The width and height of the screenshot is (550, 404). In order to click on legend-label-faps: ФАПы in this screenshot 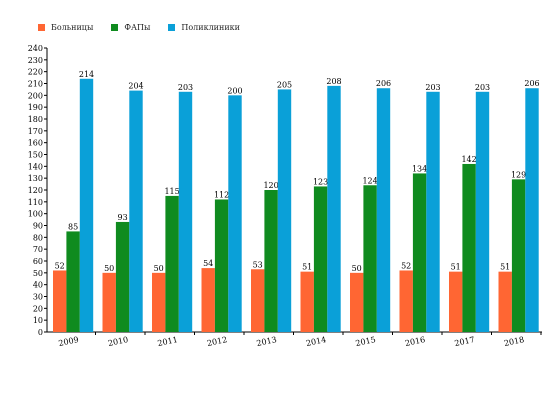, I will do `click(137, 27)`.